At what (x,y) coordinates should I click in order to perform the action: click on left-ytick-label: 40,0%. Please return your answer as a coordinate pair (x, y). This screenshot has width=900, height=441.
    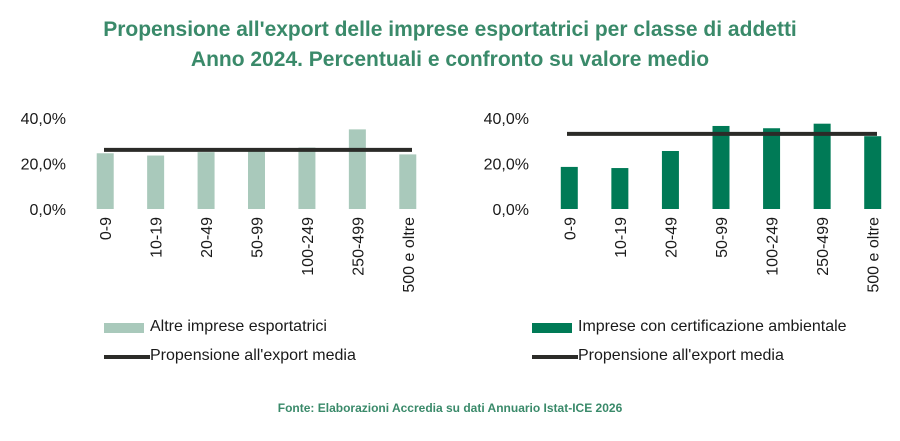
    Looking at the image, I should click on (43, 119).